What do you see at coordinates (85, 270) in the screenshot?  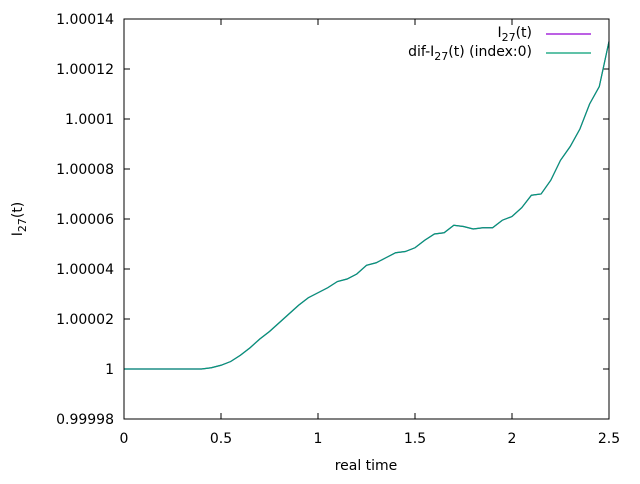 I see `y-tick-label: 1.00004` at bounding box center [85, 270].